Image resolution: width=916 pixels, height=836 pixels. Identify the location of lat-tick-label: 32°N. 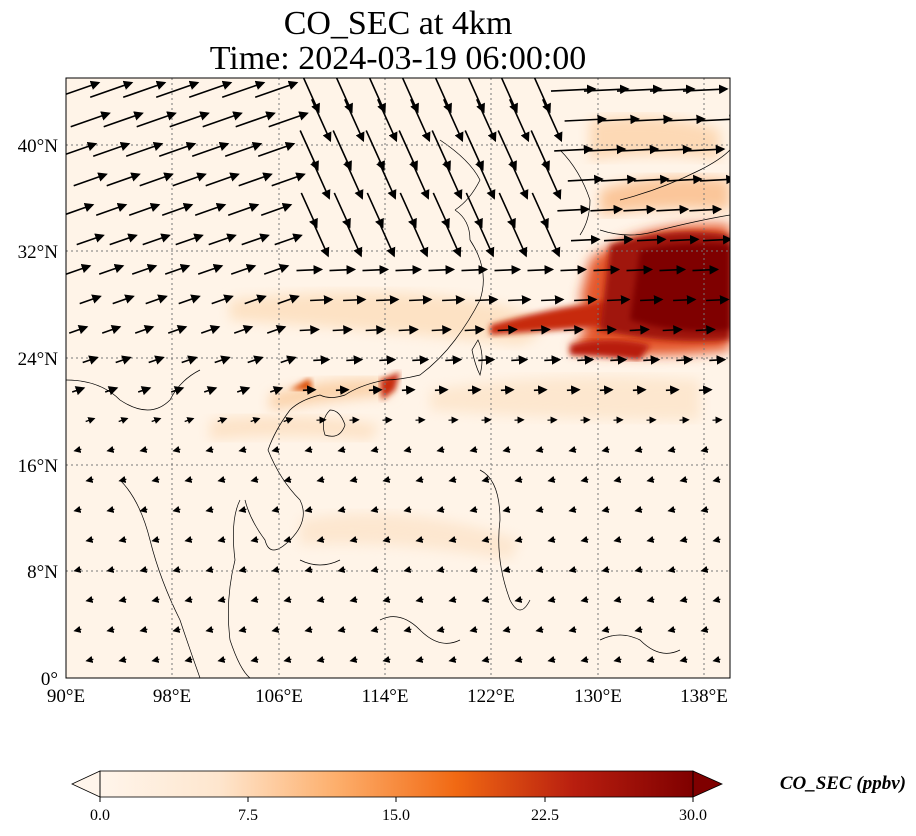
(38, 252).